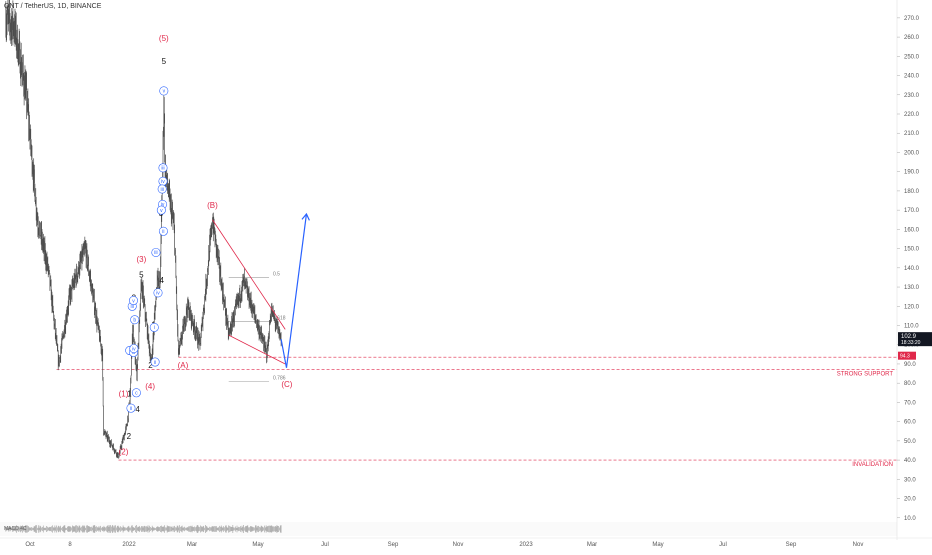 The height and width of the screenshot is (555, 932). Describe the element at coordinates (53, 6) in the screenshot. I see `symbol-header: QNT / TetherUS, 1D, BINANCE` at that location.